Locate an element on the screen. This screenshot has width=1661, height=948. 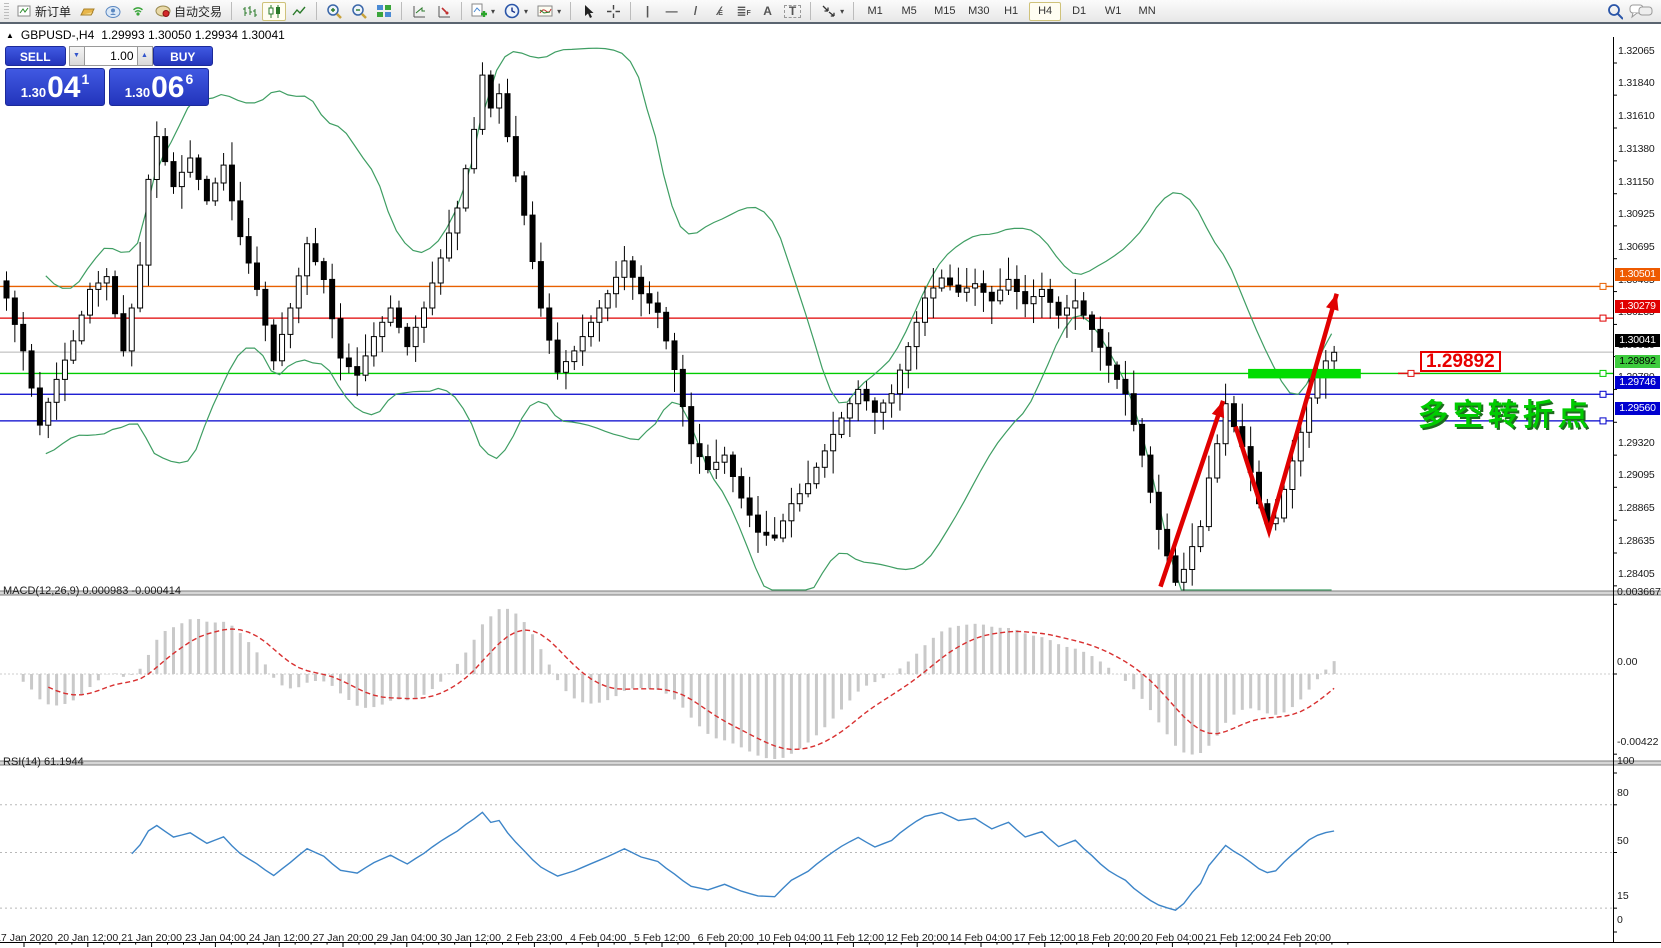
text-label-icon: T is located at coordinates (793, 11).